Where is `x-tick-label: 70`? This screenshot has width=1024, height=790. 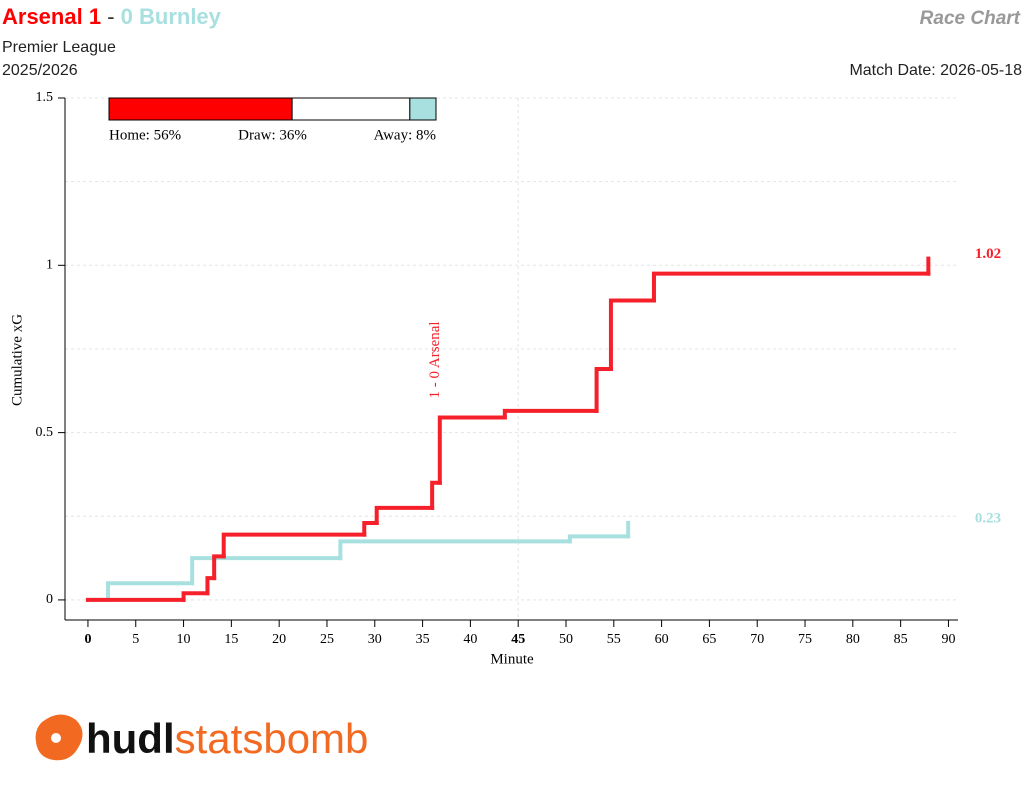
x-tick-label: 70 is located at coordinates (757, 639).